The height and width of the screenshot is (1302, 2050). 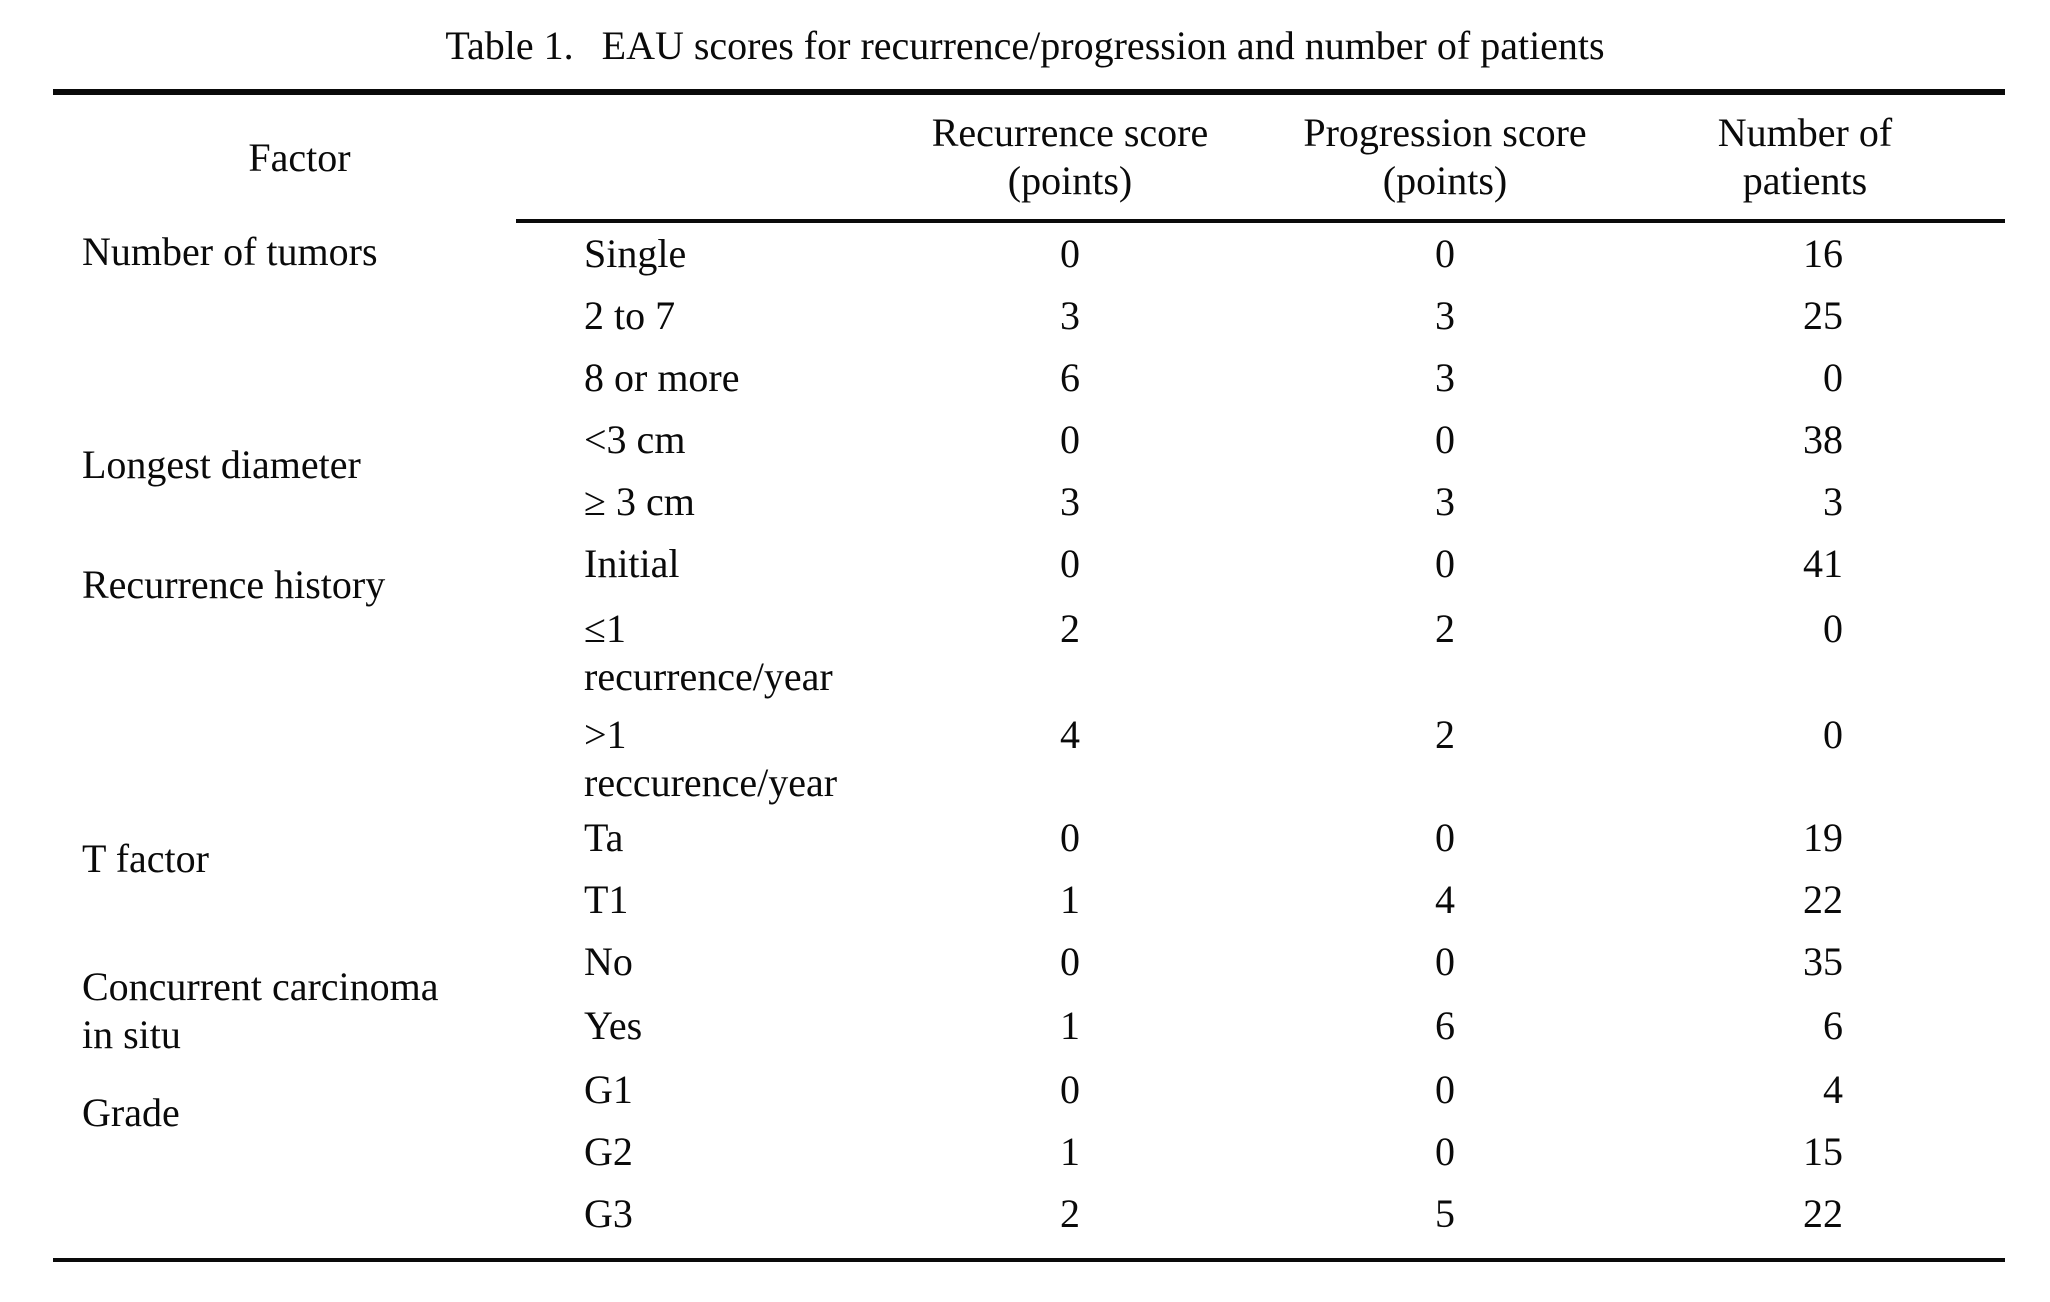 What do you see at coordinates (613, 1025) in the screenshot?
I see `category-cell: Yes` at bounding box center [613, 1025].